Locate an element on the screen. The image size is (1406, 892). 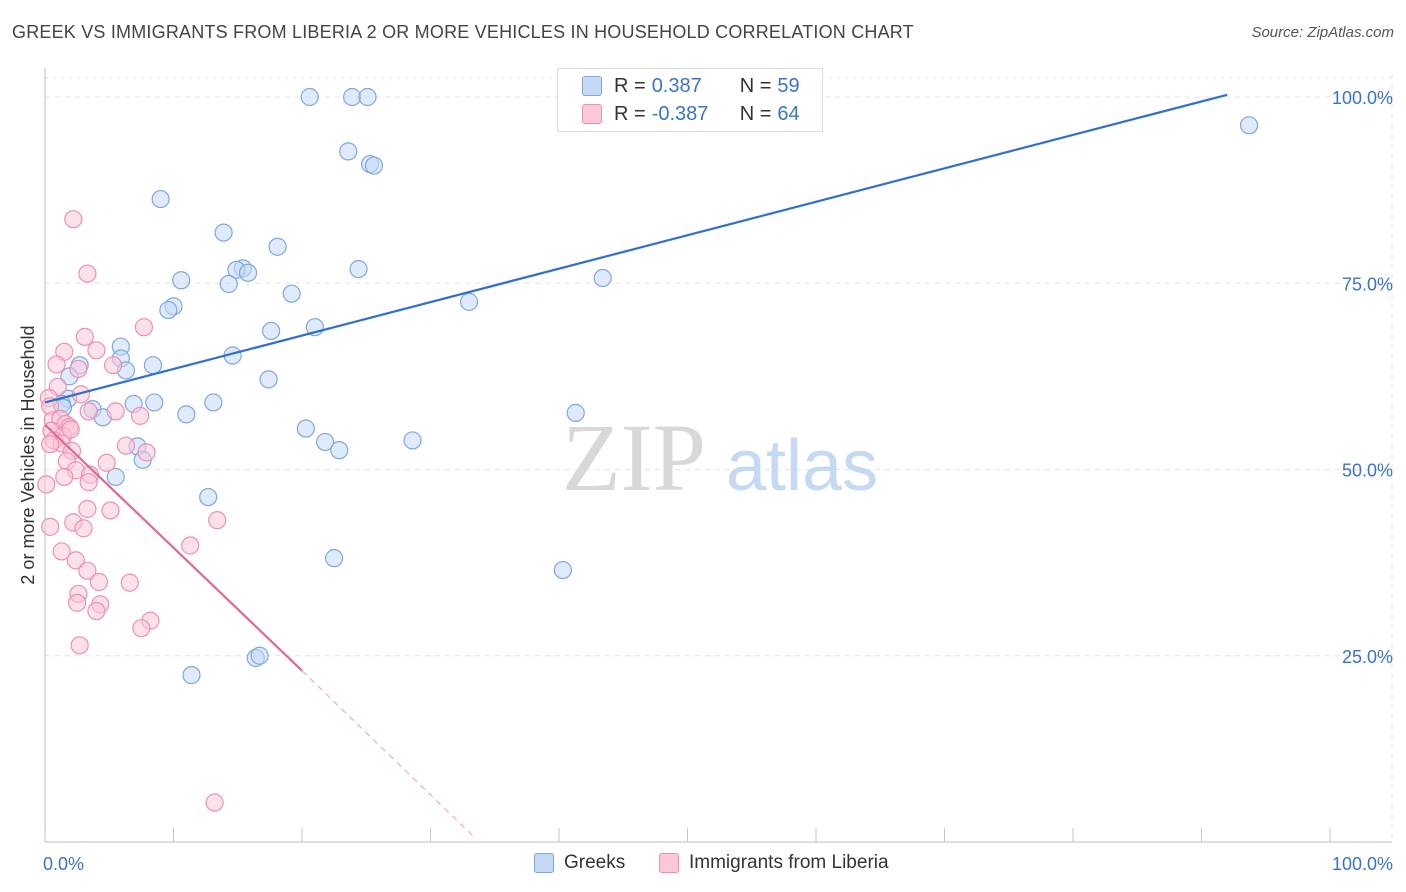
x-tick-label: 100.0% is located at coordinates (1362, 864).